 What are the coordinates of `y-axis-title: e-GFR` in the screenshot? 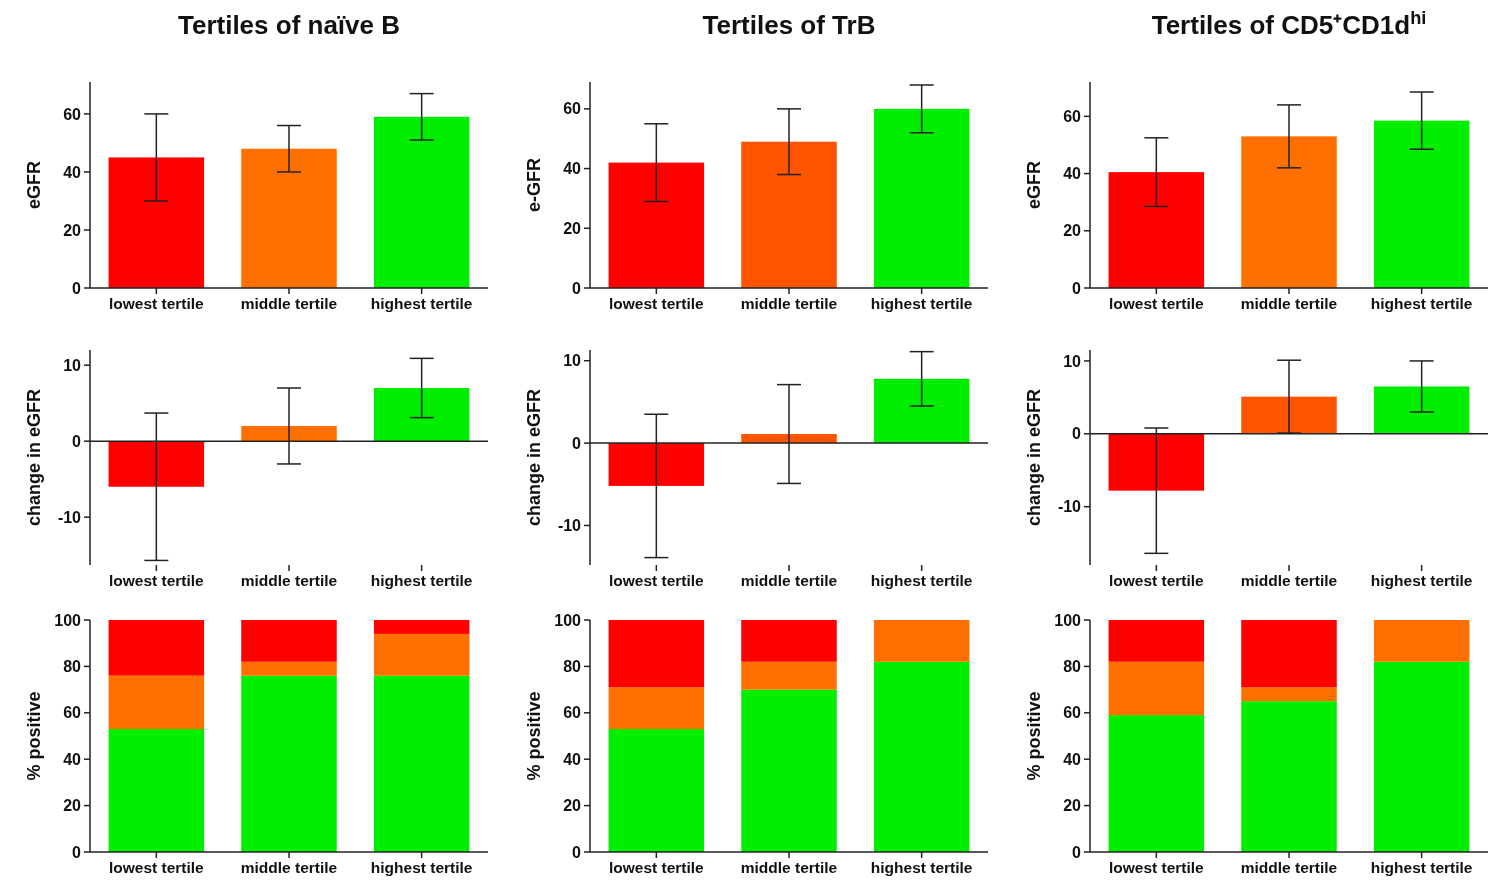 It's located at (534, 185).